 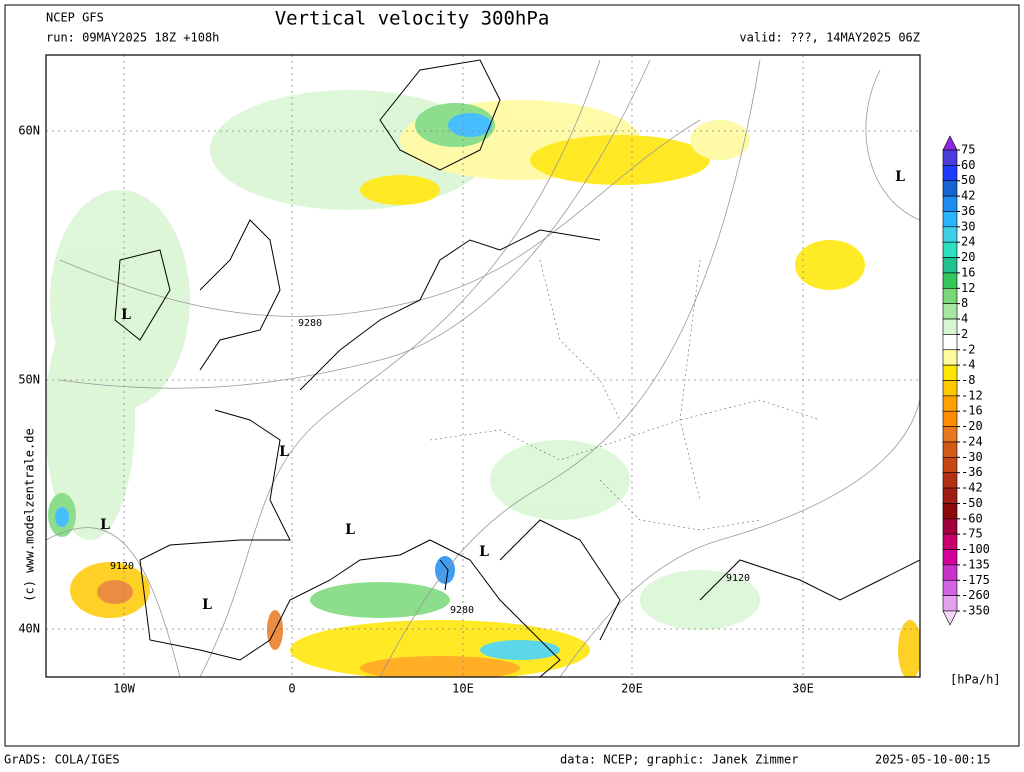 What do you see at coordinates (62, 760) in the screenshot?
I see `software-credit: GrADS: COLA/IGES` at bounding box center [62, 760].